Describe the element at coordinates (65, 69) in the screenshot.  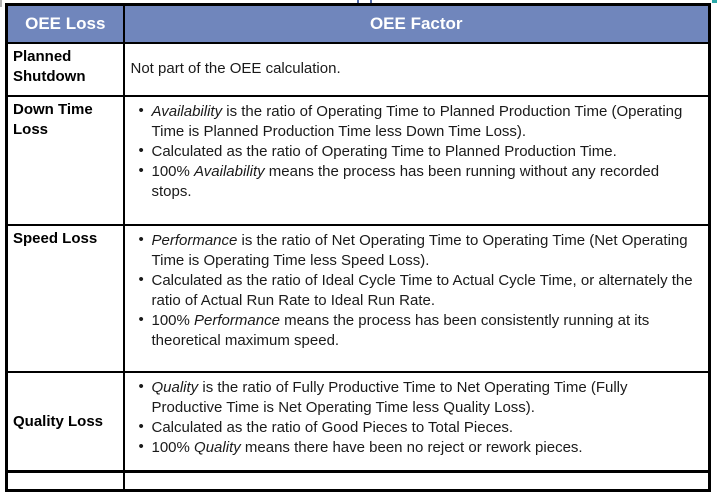
I see `loss-label-planned-shutdown: Planned Shutdown` at that location.